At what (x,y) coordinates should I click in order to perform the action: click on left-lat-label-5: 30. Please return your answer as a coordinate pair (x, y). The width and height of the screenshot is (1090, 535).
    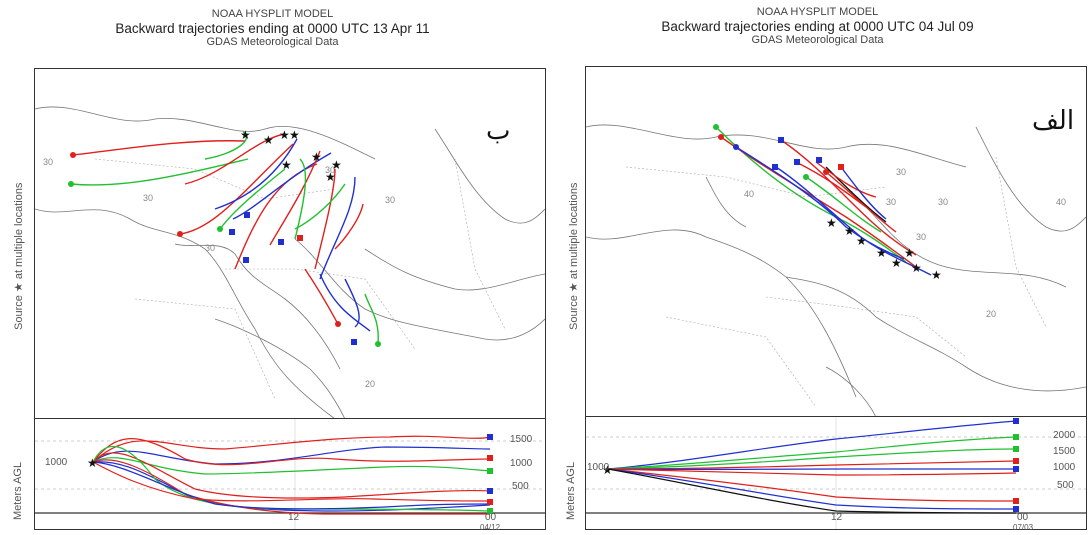
    Looking at the image, I should click on (390, 200).